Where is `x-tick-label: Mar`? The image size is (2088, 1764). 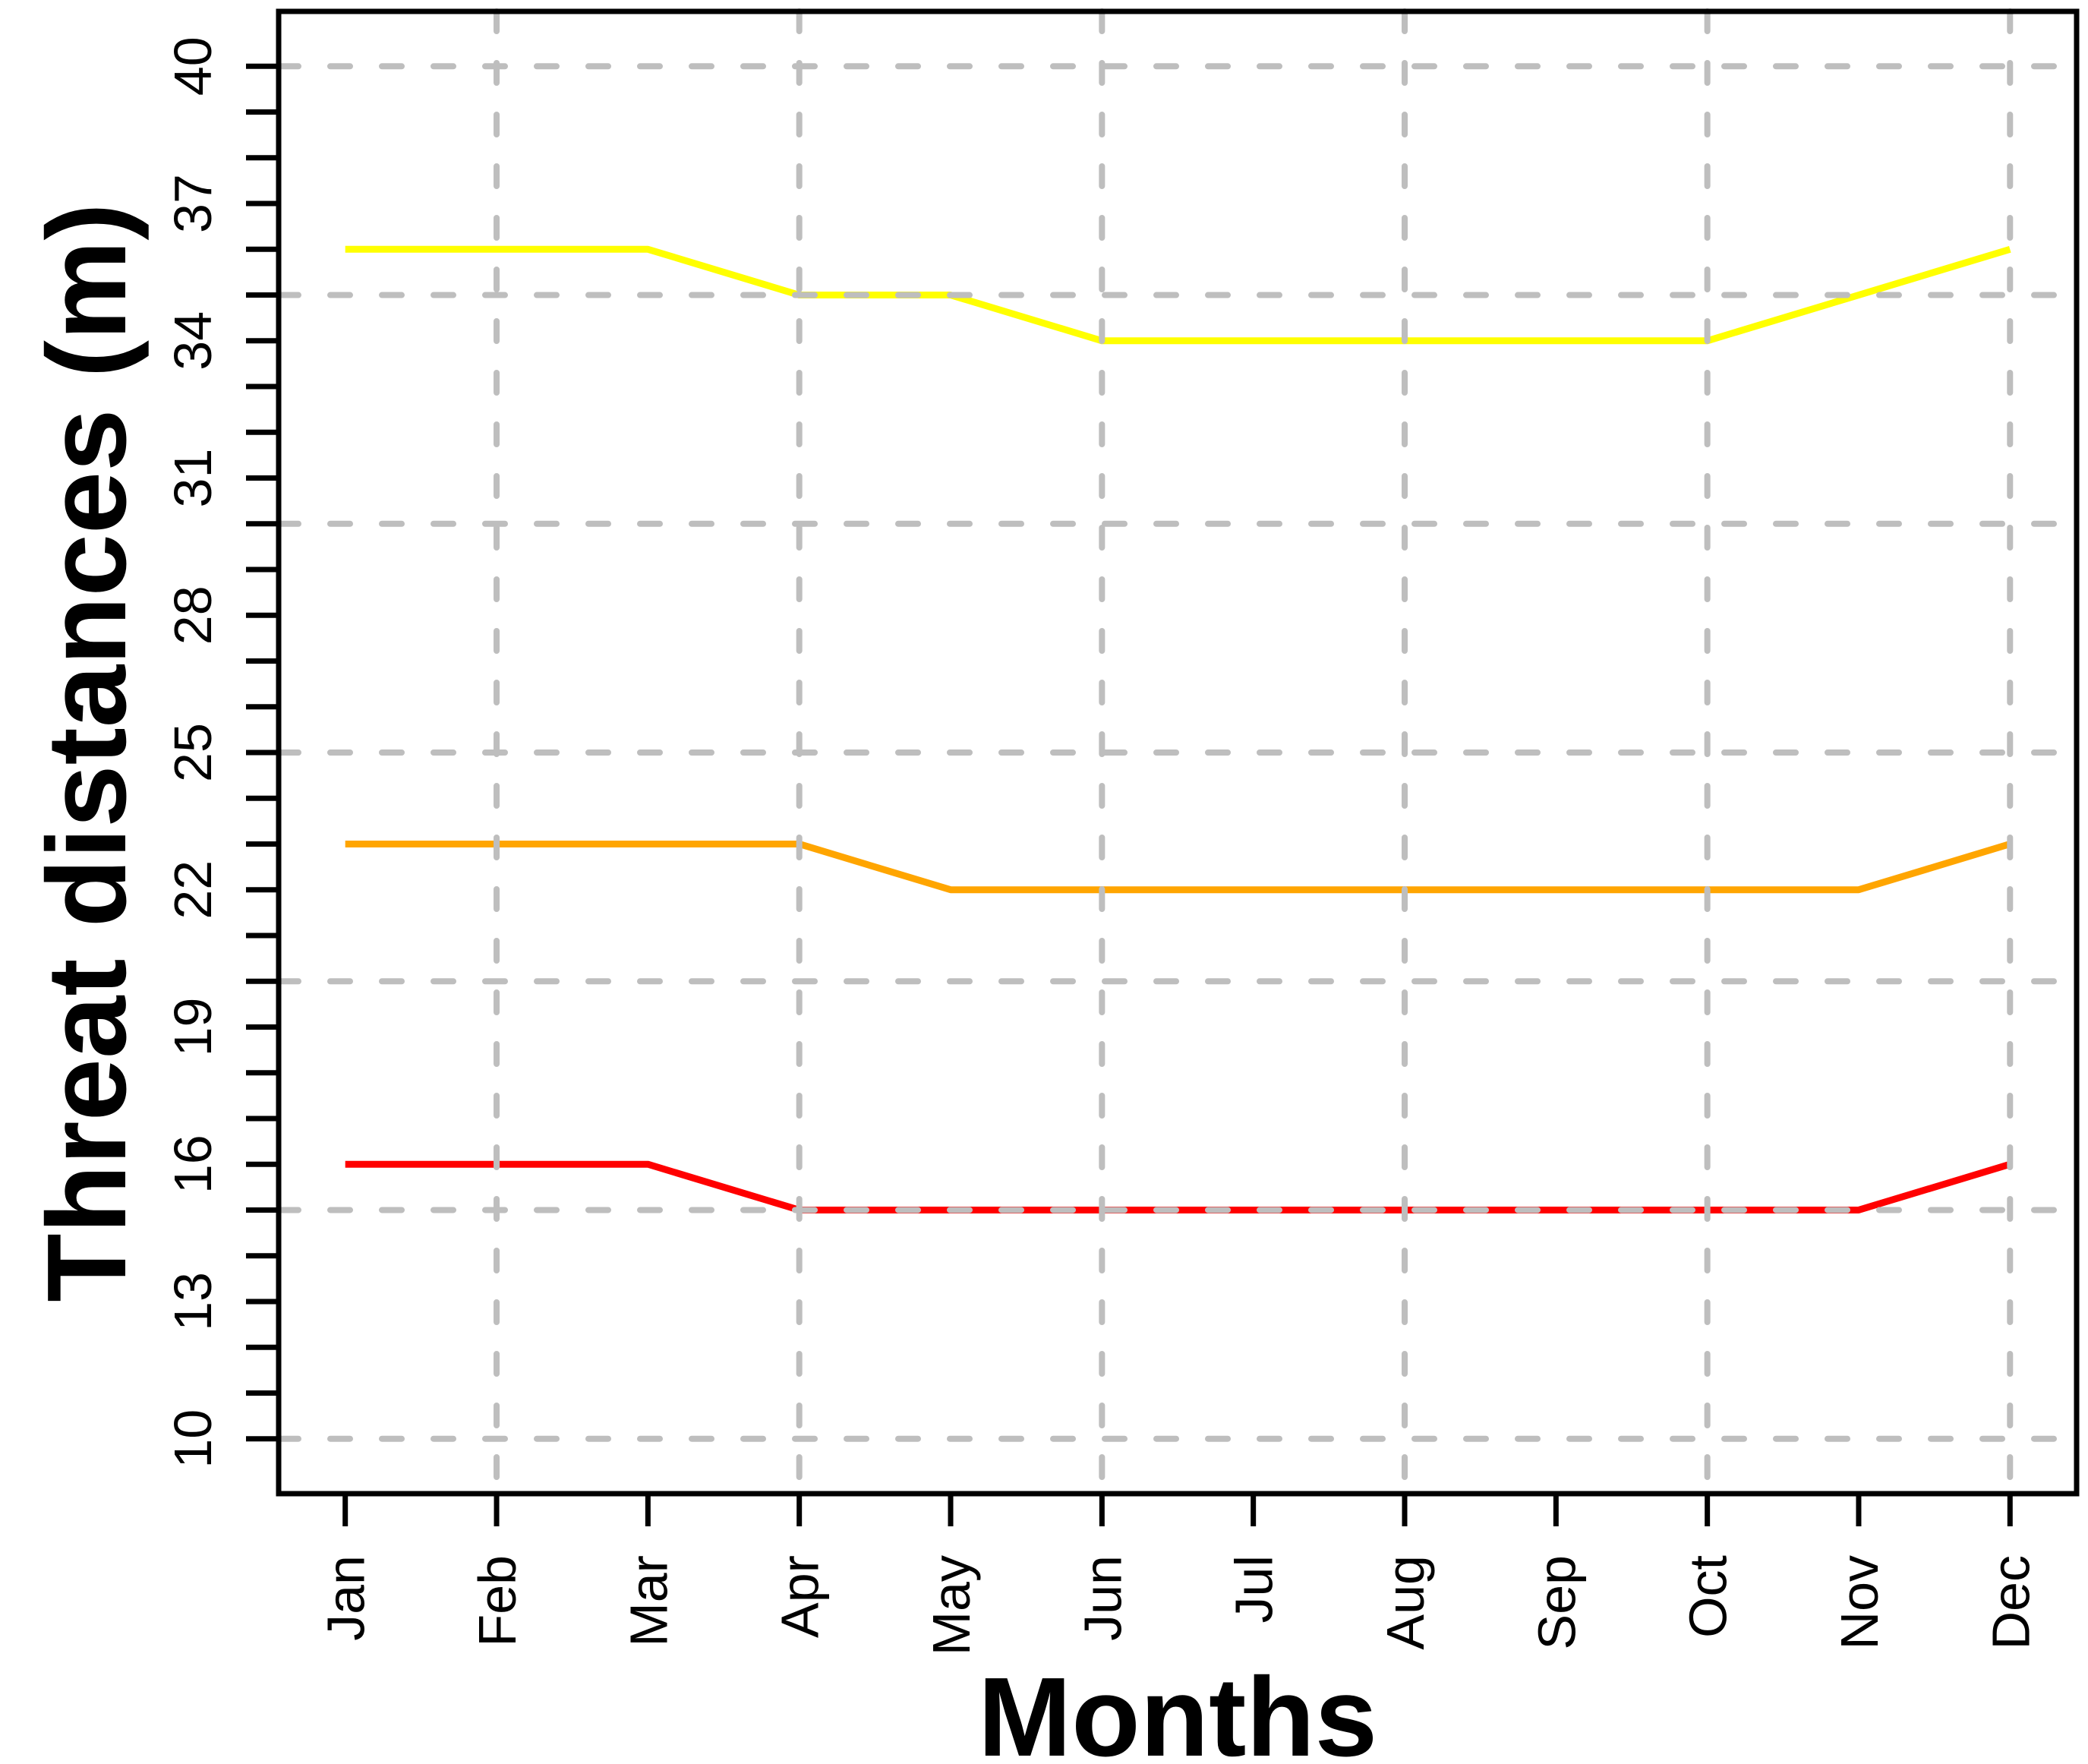 x-tick-label: Mar is located at coordinates (648, 1601).